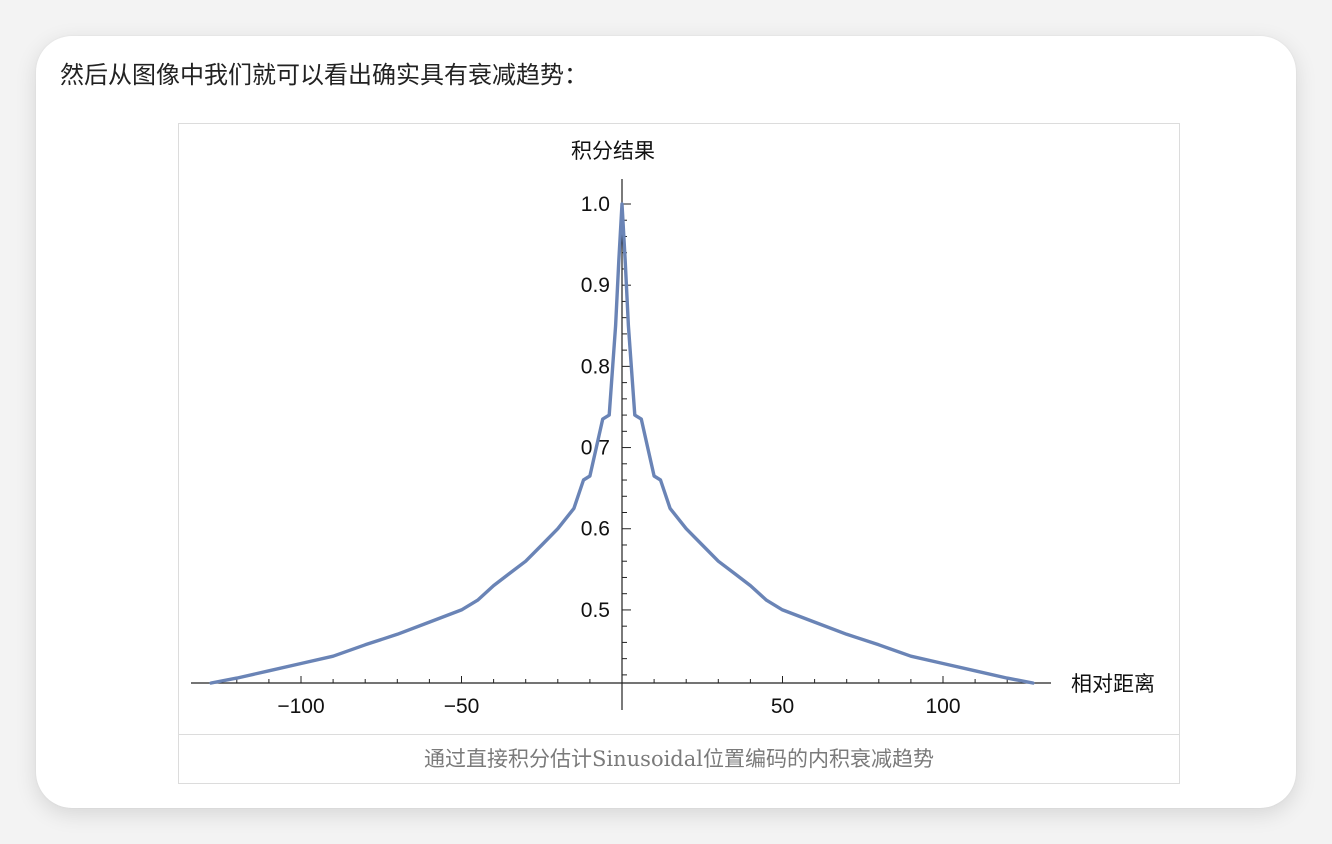  I want to click on x-tick-label: −50, so click(462, 706).